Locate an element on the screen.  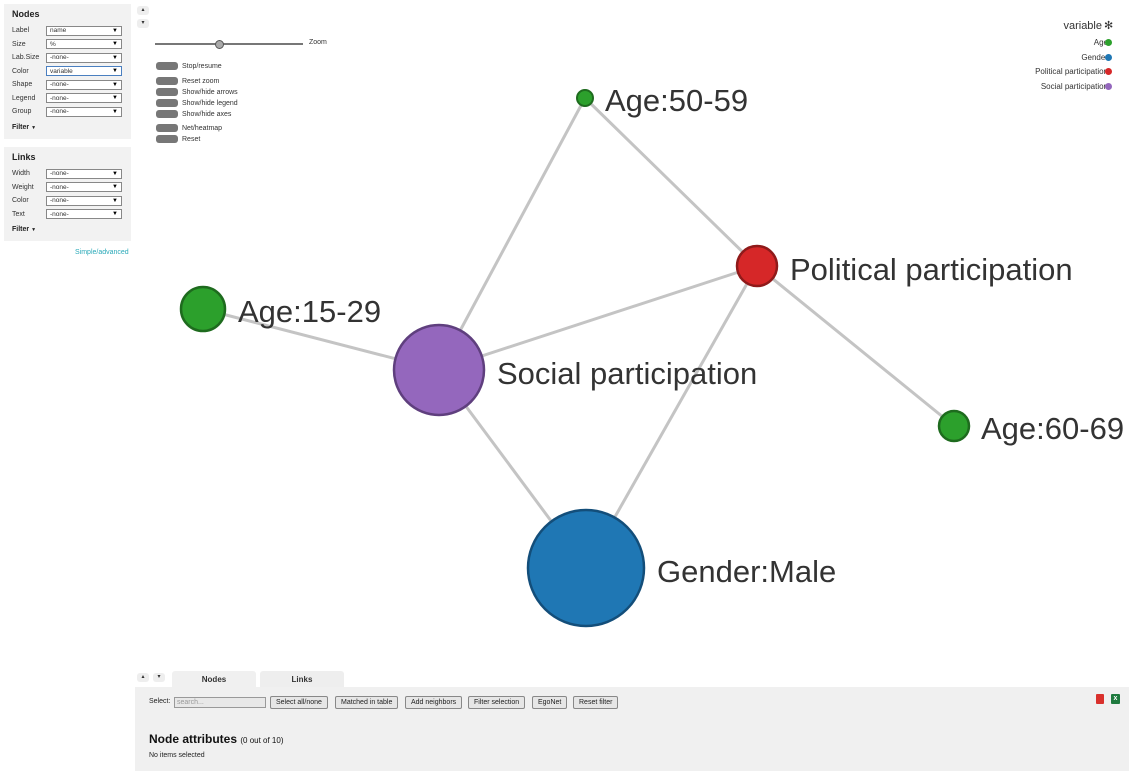
group-select: -none- ▼ is located at coordinates (84, 111).